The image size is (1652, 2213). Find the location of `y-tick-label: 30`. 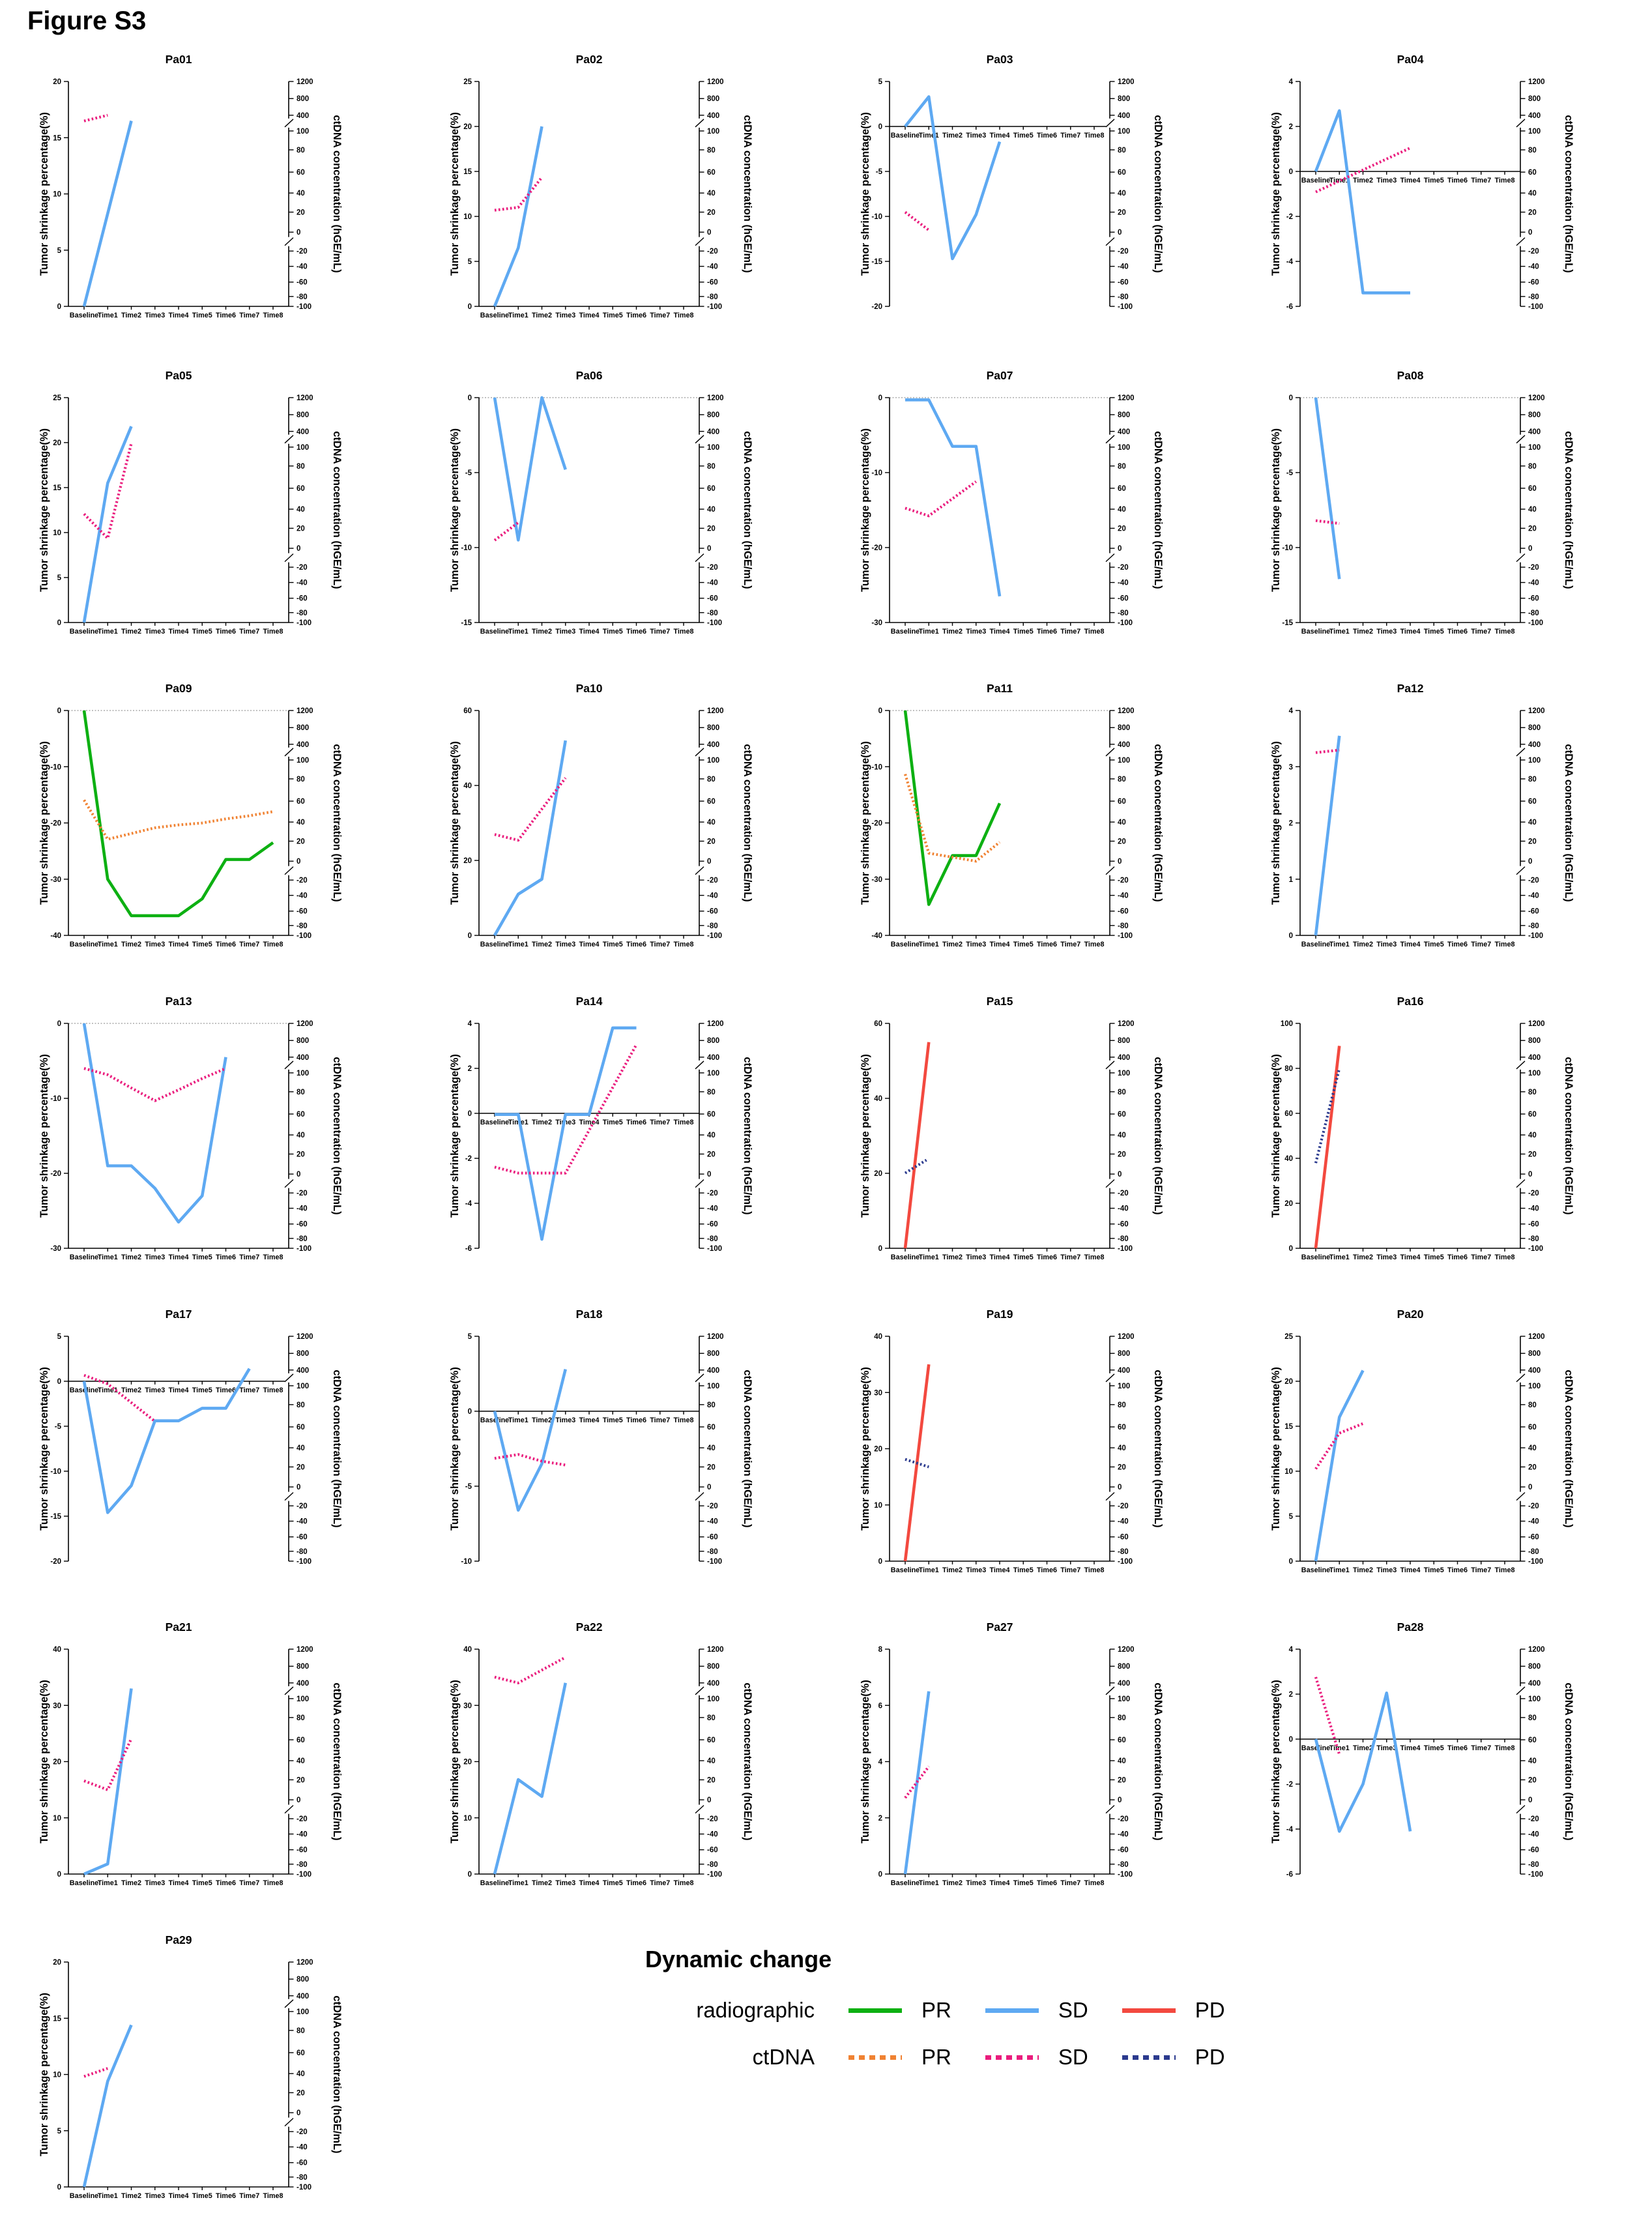

y-tick-label: 30 is located at coordinates (468, 1706).